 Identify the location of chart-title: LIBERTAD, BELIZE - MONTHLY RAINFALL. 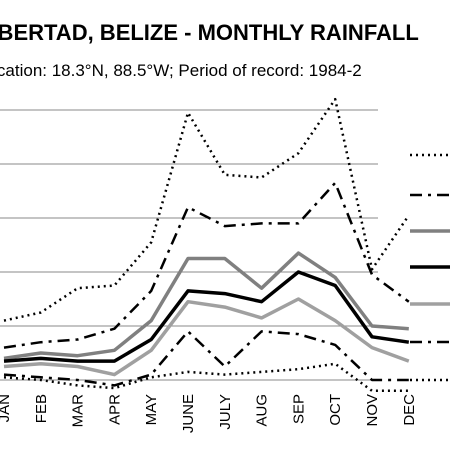
(209, 32).